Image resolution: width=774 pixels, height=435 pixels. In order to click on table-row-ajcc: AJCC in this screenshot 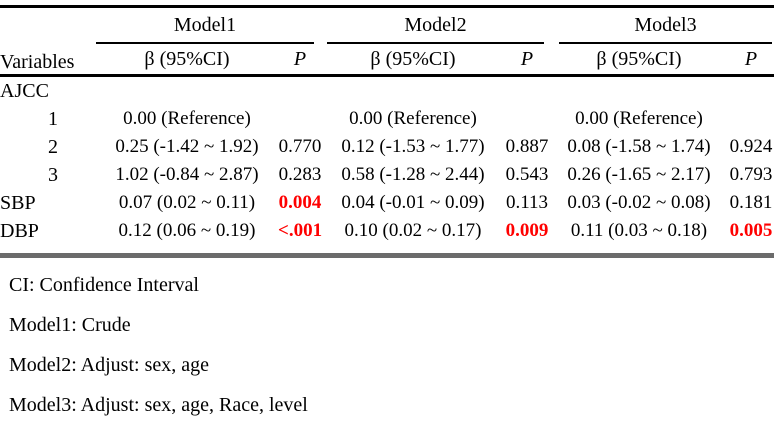, I will do `click(387, 91)`.